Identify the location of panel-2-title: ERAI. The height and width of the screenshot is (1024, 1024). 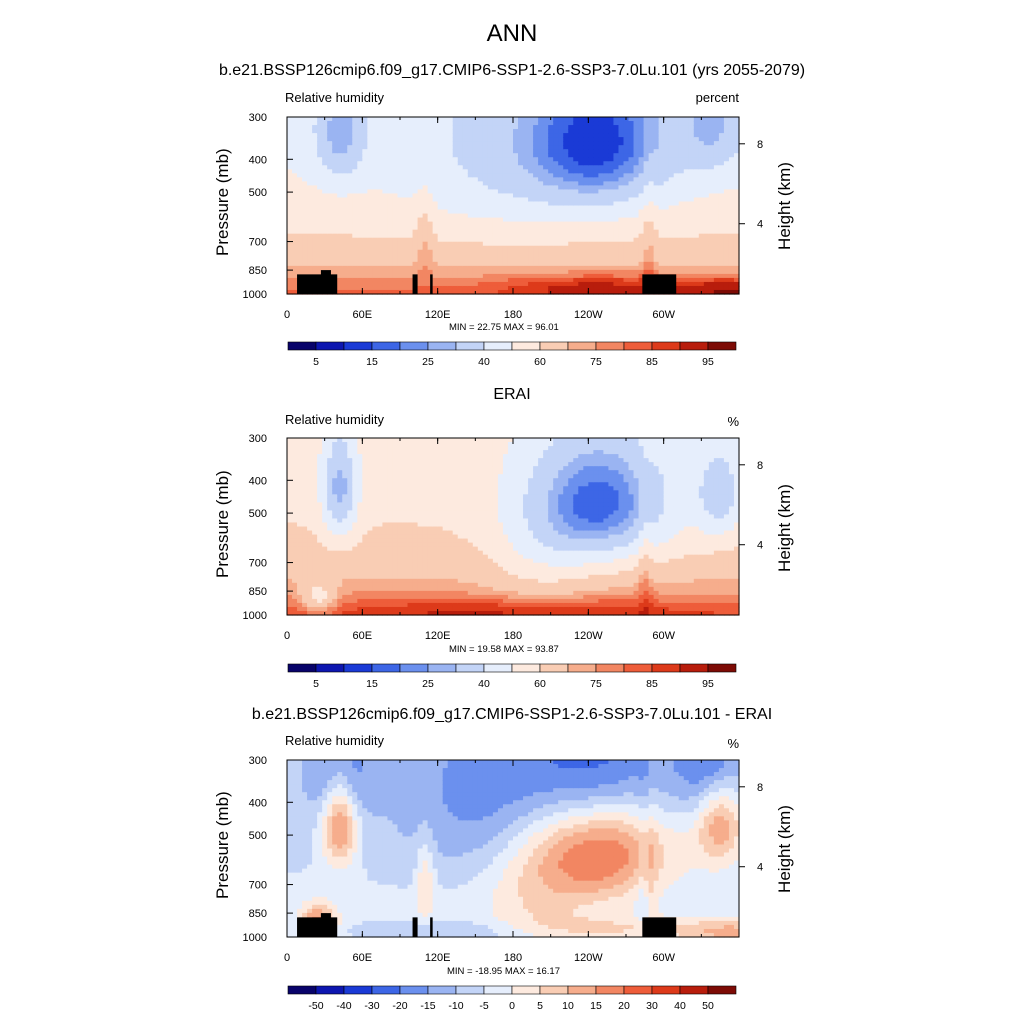
(512, 394).